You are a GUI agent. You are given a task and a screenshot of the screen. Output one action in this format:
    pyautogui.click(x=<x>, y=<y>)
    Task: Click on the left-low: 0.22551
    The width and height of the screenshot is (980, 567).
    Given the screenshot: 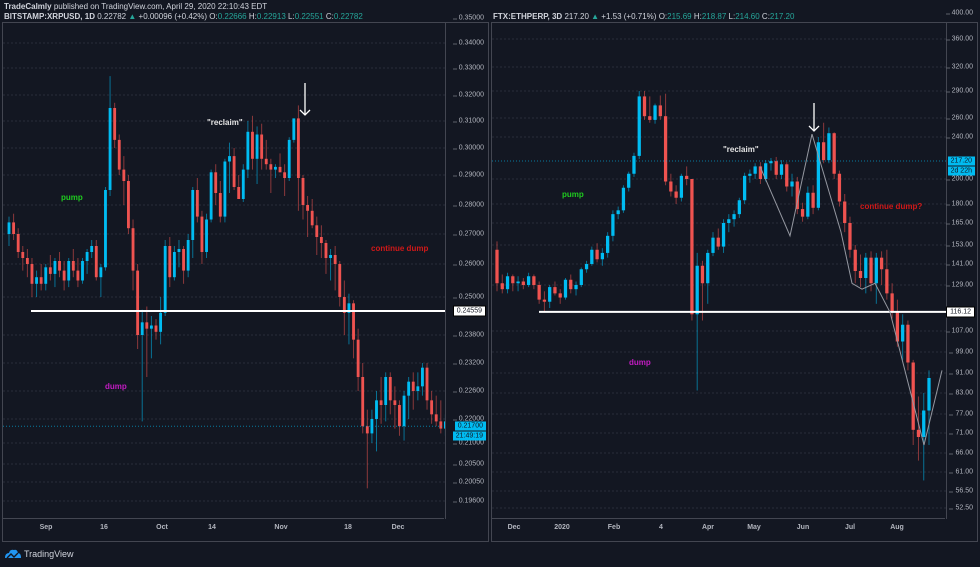 What is the action you would take?
    pyautogui.click(x=309, y=16)
    